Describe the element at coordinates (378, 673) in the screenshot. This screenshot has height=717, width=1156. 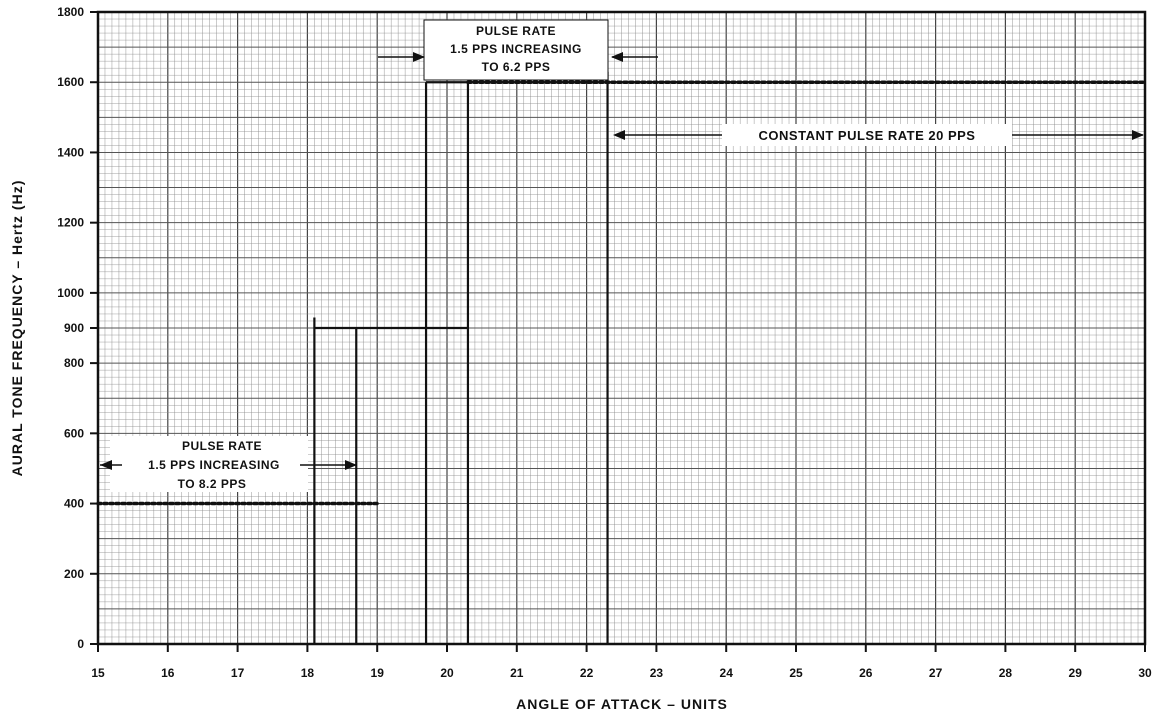
I see `x-tick-label: 19` at that location.